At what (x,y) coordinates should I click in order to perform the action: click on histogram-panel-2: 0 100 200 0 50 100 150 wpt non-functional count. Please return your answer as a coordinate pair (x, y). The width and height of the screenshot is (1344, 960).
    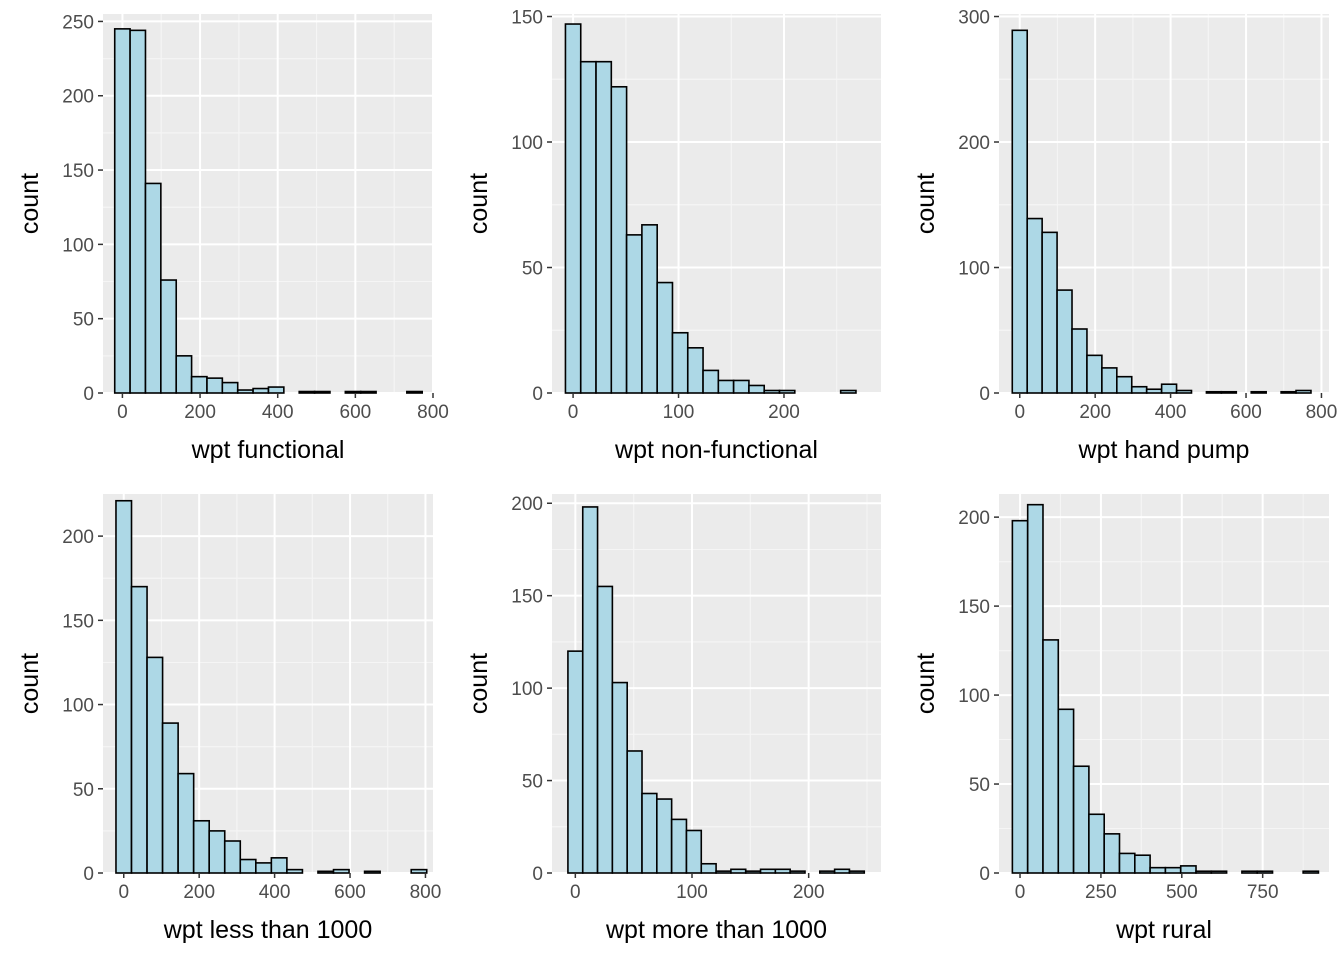
    Looking at the image, I should click on (673, 236).